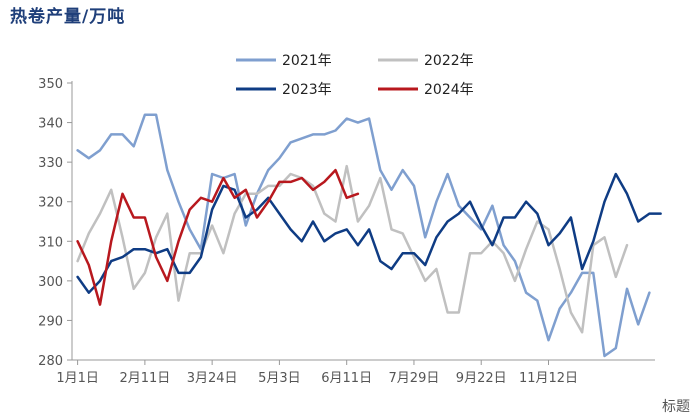 The image size is (700, 420). I want to click on series-line-2024年, so click(218, 237).